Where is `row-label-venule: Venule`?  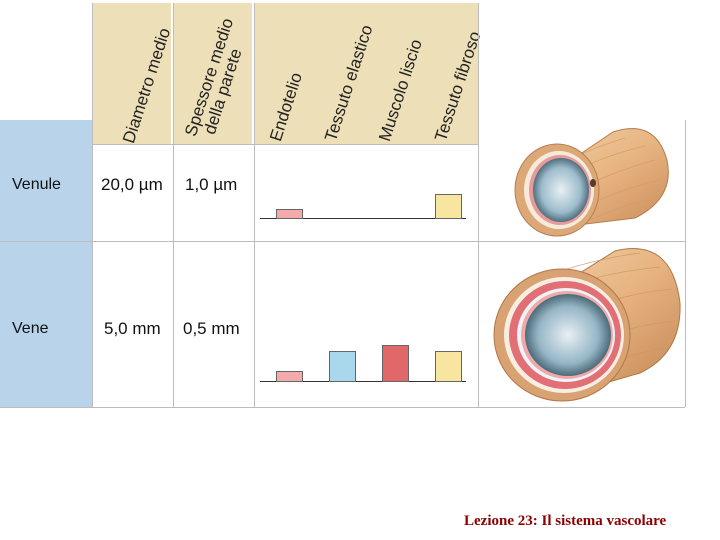
row-label-venule: Venule is located at coordinates (36, 184).